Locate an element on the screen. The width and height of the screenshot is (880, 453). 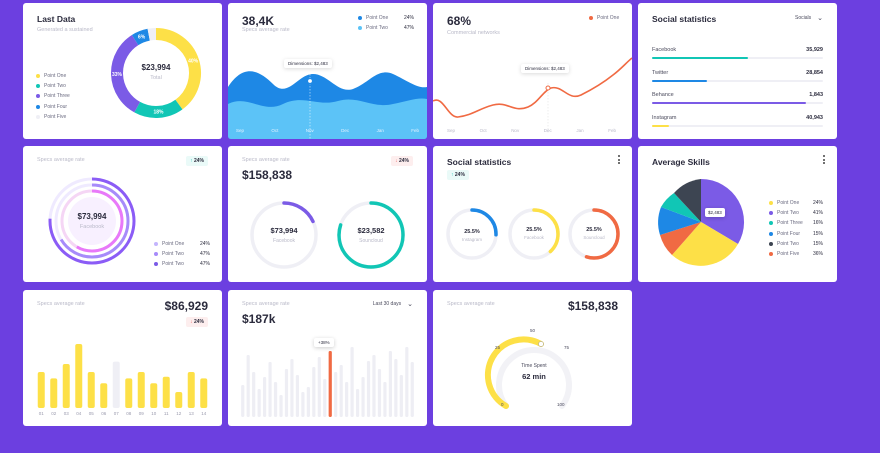
gauge-center: 25.5% Facebook is located at coordinates (534, 233).